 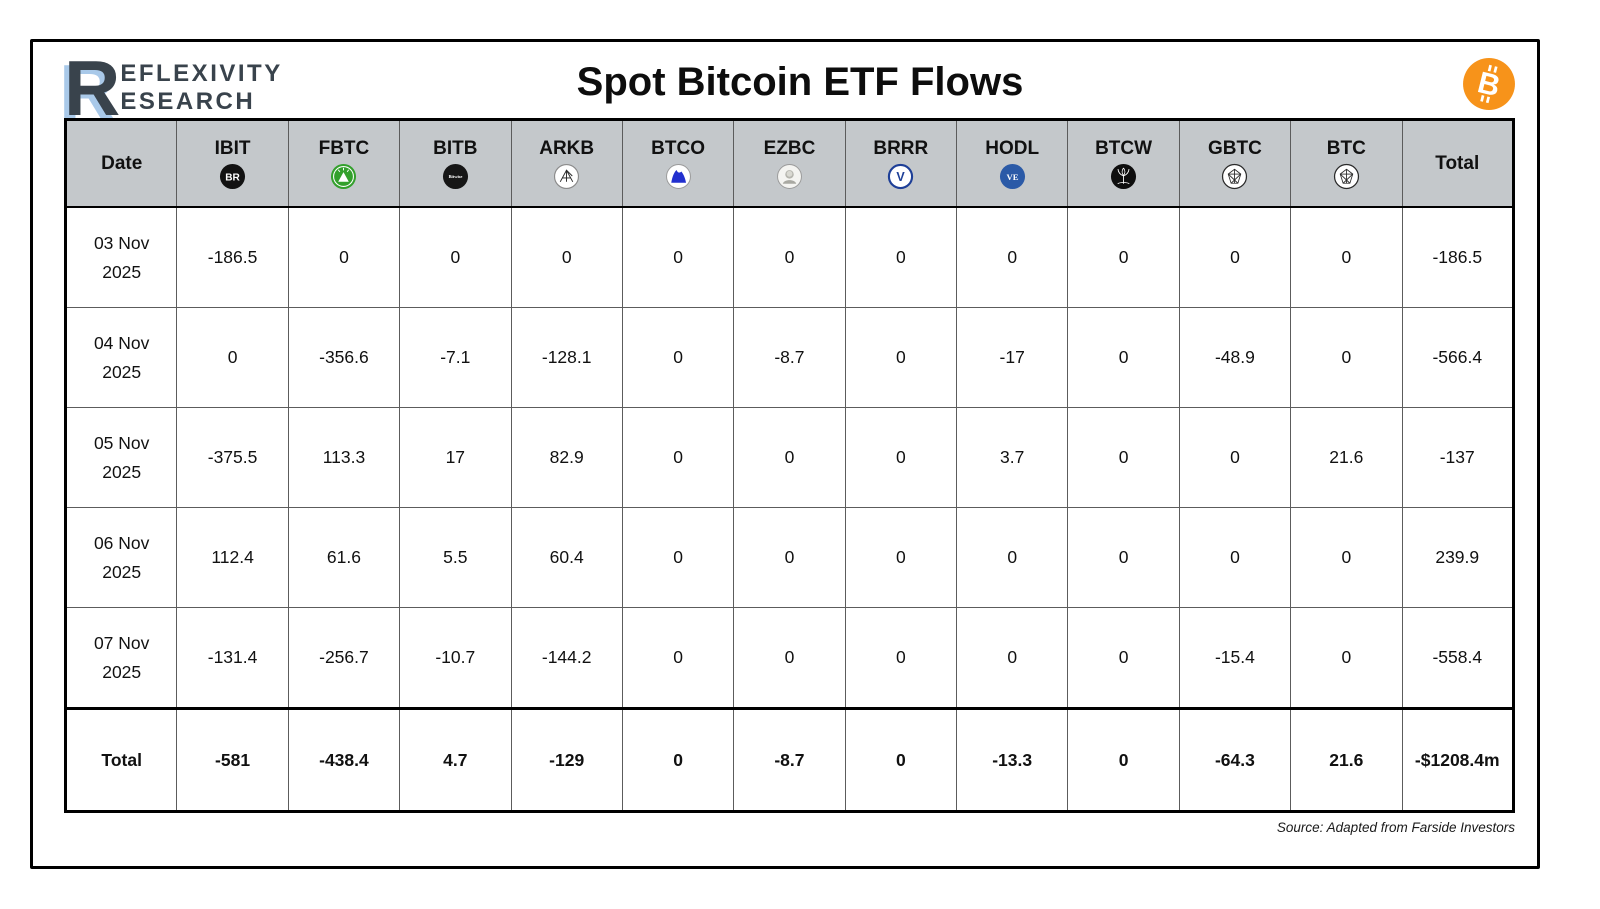 I want to click on flow-cell: -10.7, so click(x=455, y=658).